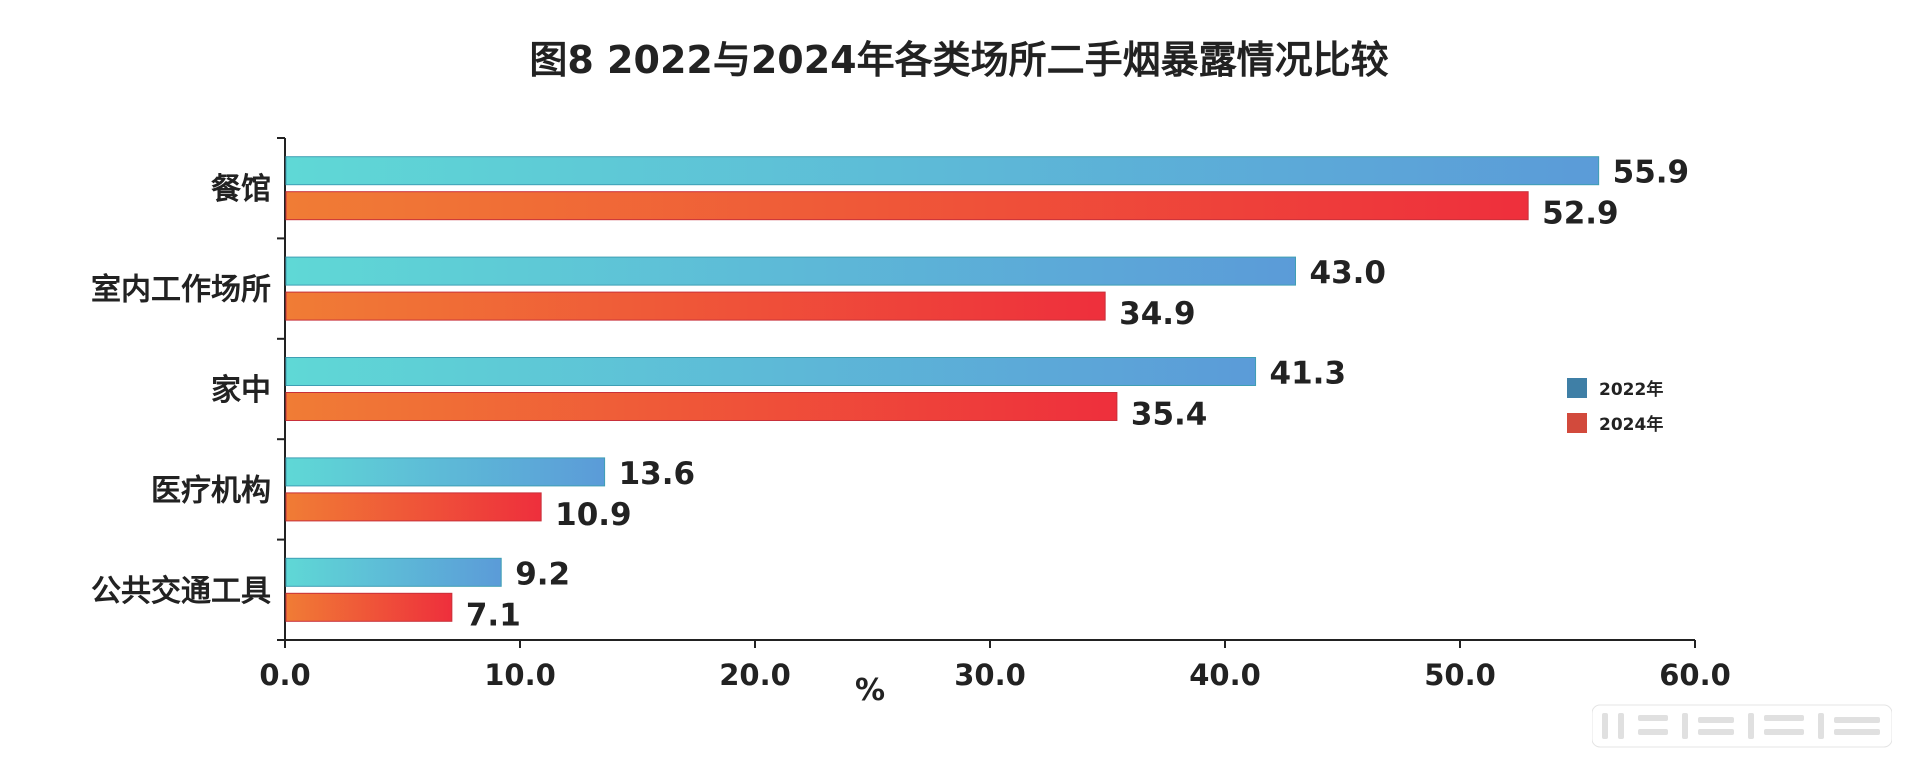 This screenshot has width=1918, height=770. Describe the element at coordinates (1615, 406) in the screenshot. I see `legend: 2022年 2024年` at that location.